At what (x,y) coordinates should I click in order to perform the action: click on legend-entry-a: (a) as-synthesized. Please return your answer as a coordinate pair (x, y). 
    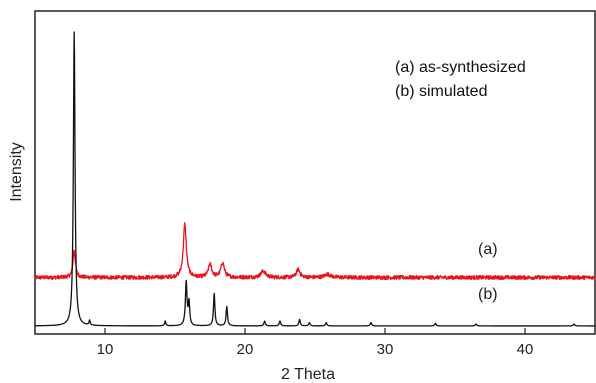
    Looking at the image, I should click on (460, 67).